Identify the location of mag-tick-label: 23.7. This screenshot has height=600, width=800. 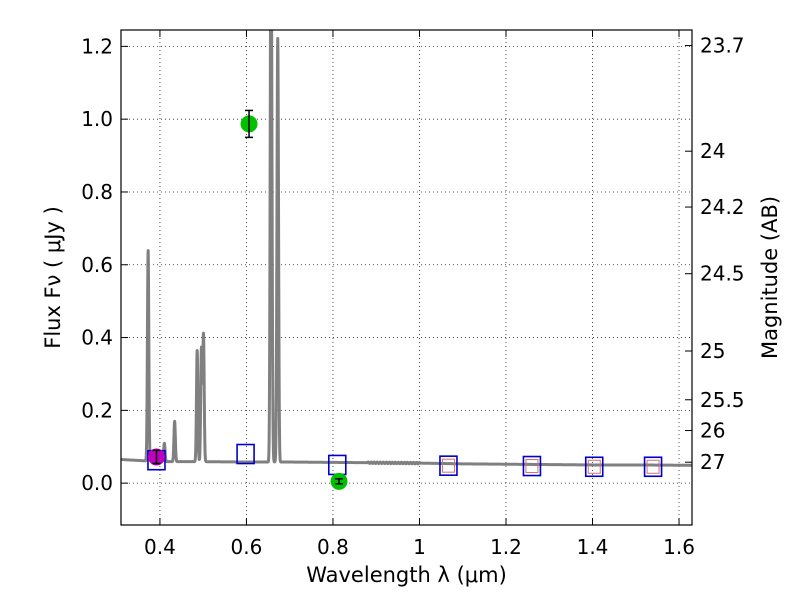
(722, 46).